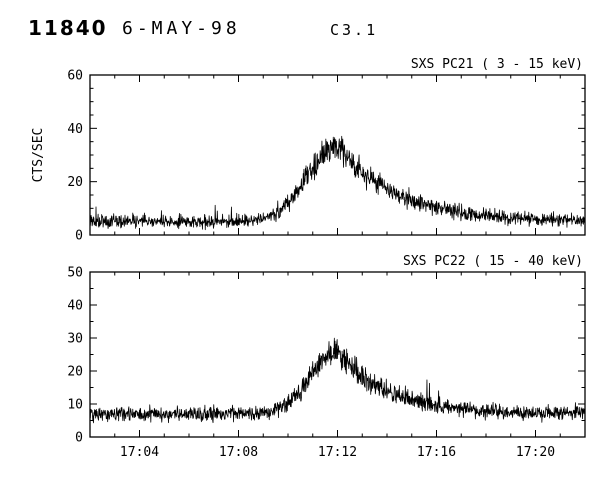 This screenshot has height=480, width=600. What do you see at coordinates (337, 452) in the screenshot?
I see `x-tick-label: 17:12` at bounding box center [337, 452].